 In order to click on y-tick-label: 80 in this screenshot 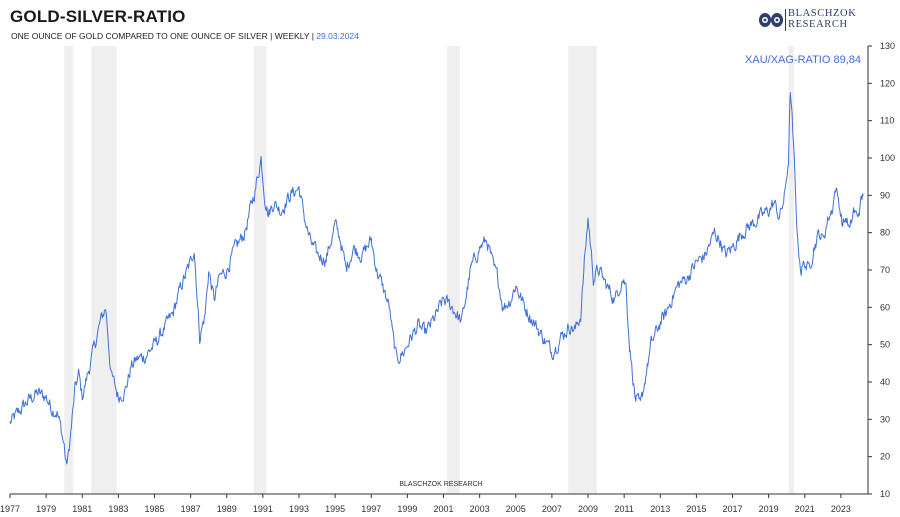, I will do `click(885, 233)`.